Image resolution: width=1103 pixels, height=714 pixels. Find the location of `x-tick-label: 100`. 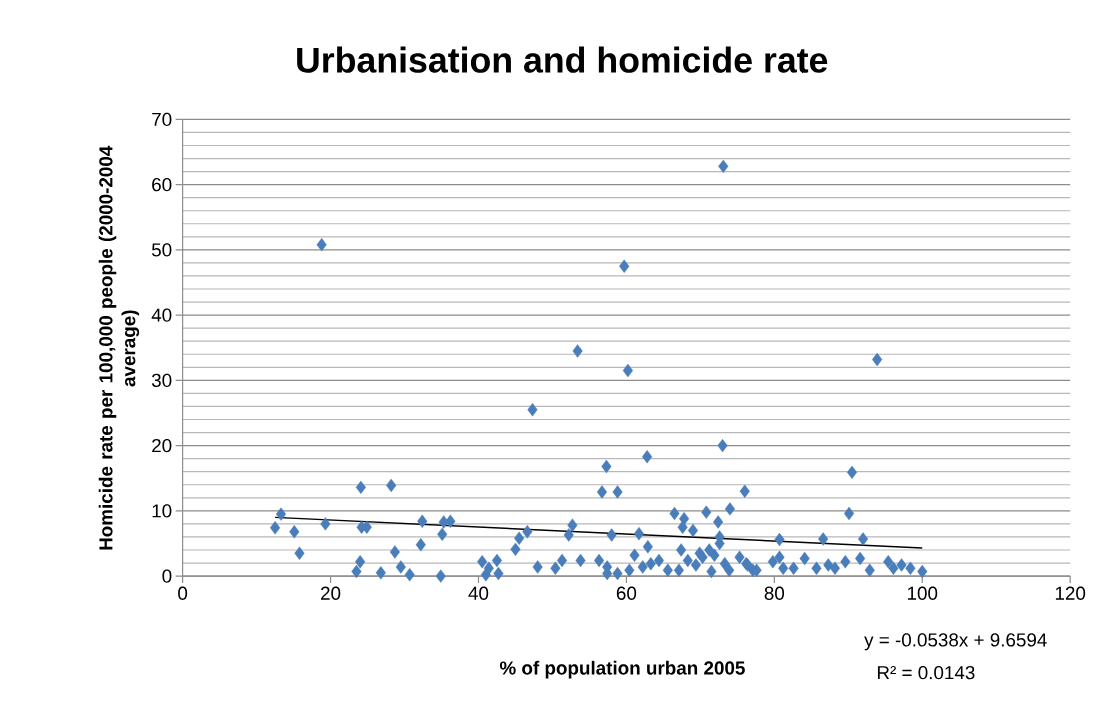

x-tick-label: 100 is located at coordinates (922, 593).